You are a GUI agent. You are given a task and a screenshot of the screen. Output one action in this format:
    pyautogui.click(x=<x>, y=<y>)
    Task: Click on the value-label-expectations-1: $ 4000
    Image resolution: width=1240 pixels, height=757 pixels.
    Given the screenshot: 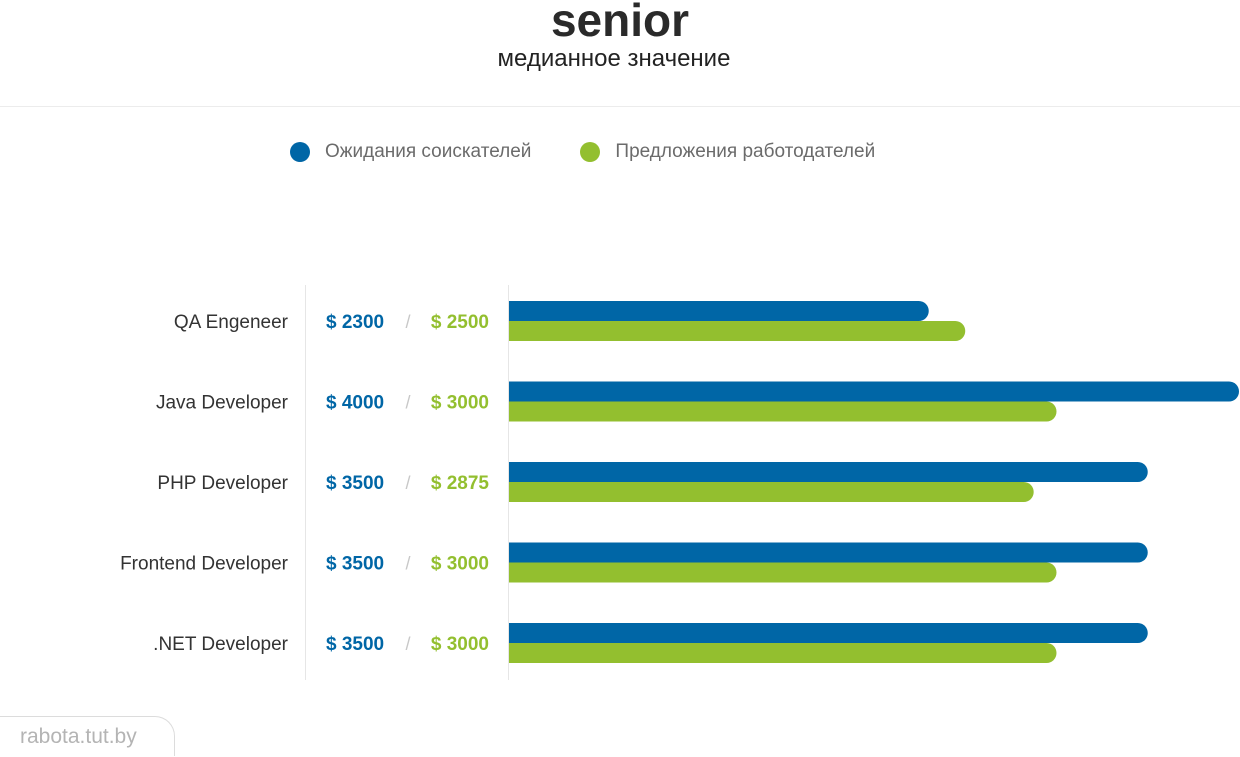 What is the action you would take?
    pyautogui.click(x=355, y=403)
    